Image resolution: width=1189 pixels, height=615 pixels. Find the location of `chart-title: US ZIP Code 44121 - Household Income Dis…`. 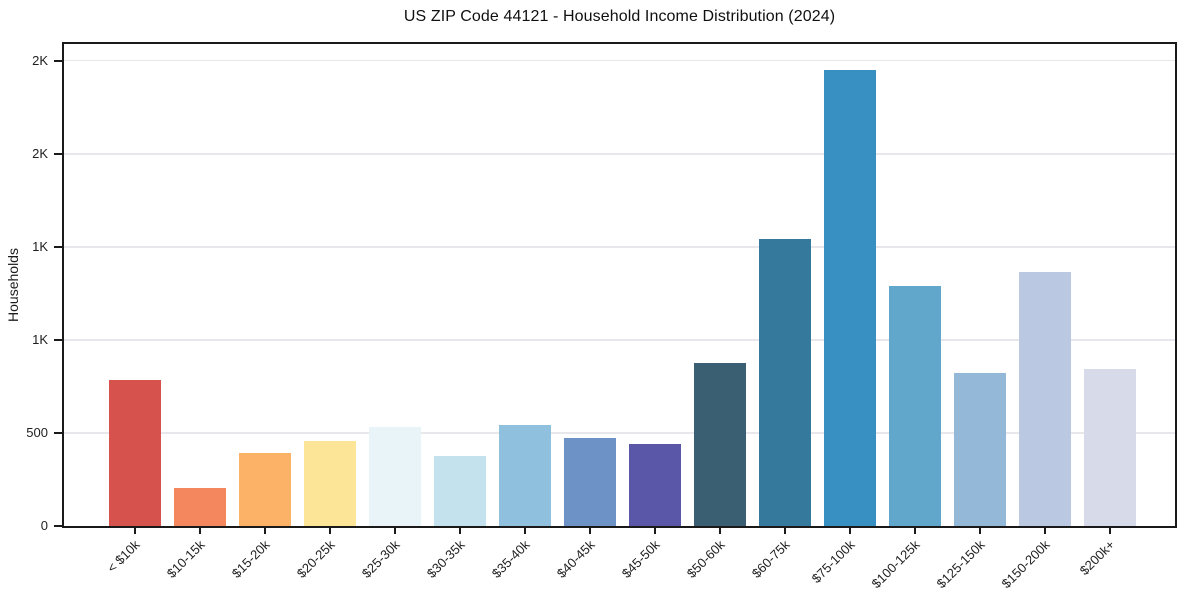

chart-title: US ZIP Code 44121 - Household Income Dis… is located at coordinates (619, 16).